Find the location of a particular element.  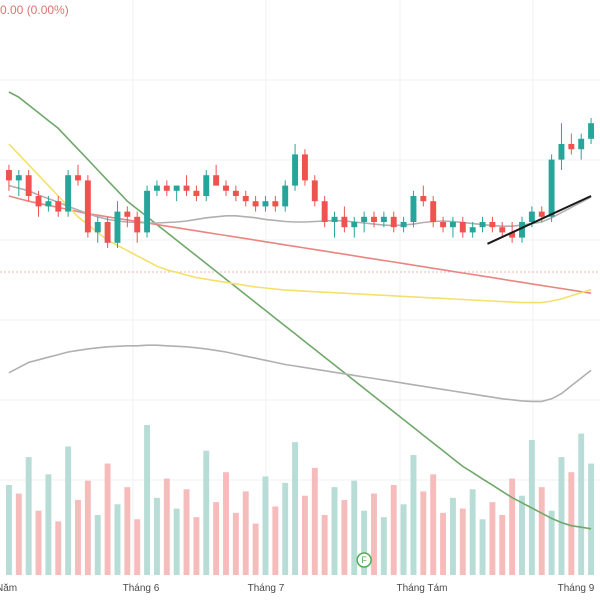

x-tick-label: Năm is located at coordinates (8, 588).